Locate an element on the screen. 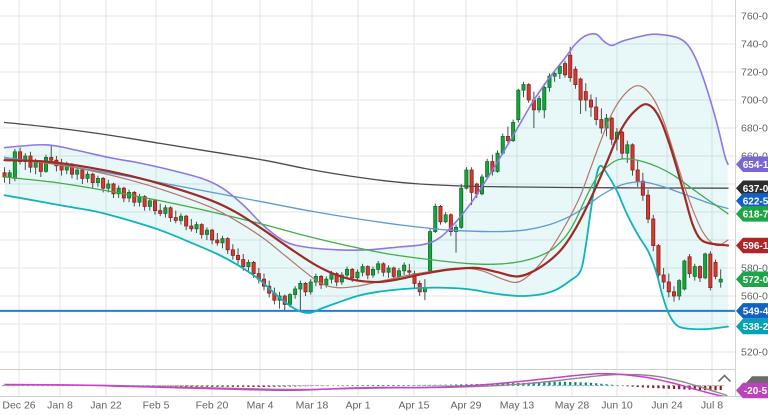 The width and height of the screenshot is (768, 415). price-badge-549-4: 549-4 is located at coordinates (752, 311).